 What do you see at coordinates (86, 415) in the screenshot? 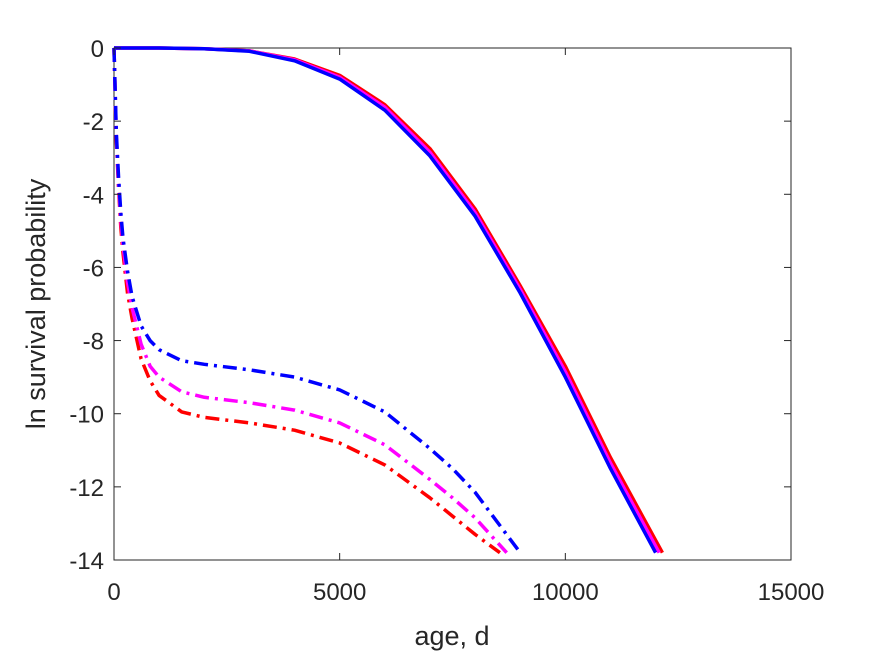
I see `y-tick-label: -10` at bounding box center [86, 415].